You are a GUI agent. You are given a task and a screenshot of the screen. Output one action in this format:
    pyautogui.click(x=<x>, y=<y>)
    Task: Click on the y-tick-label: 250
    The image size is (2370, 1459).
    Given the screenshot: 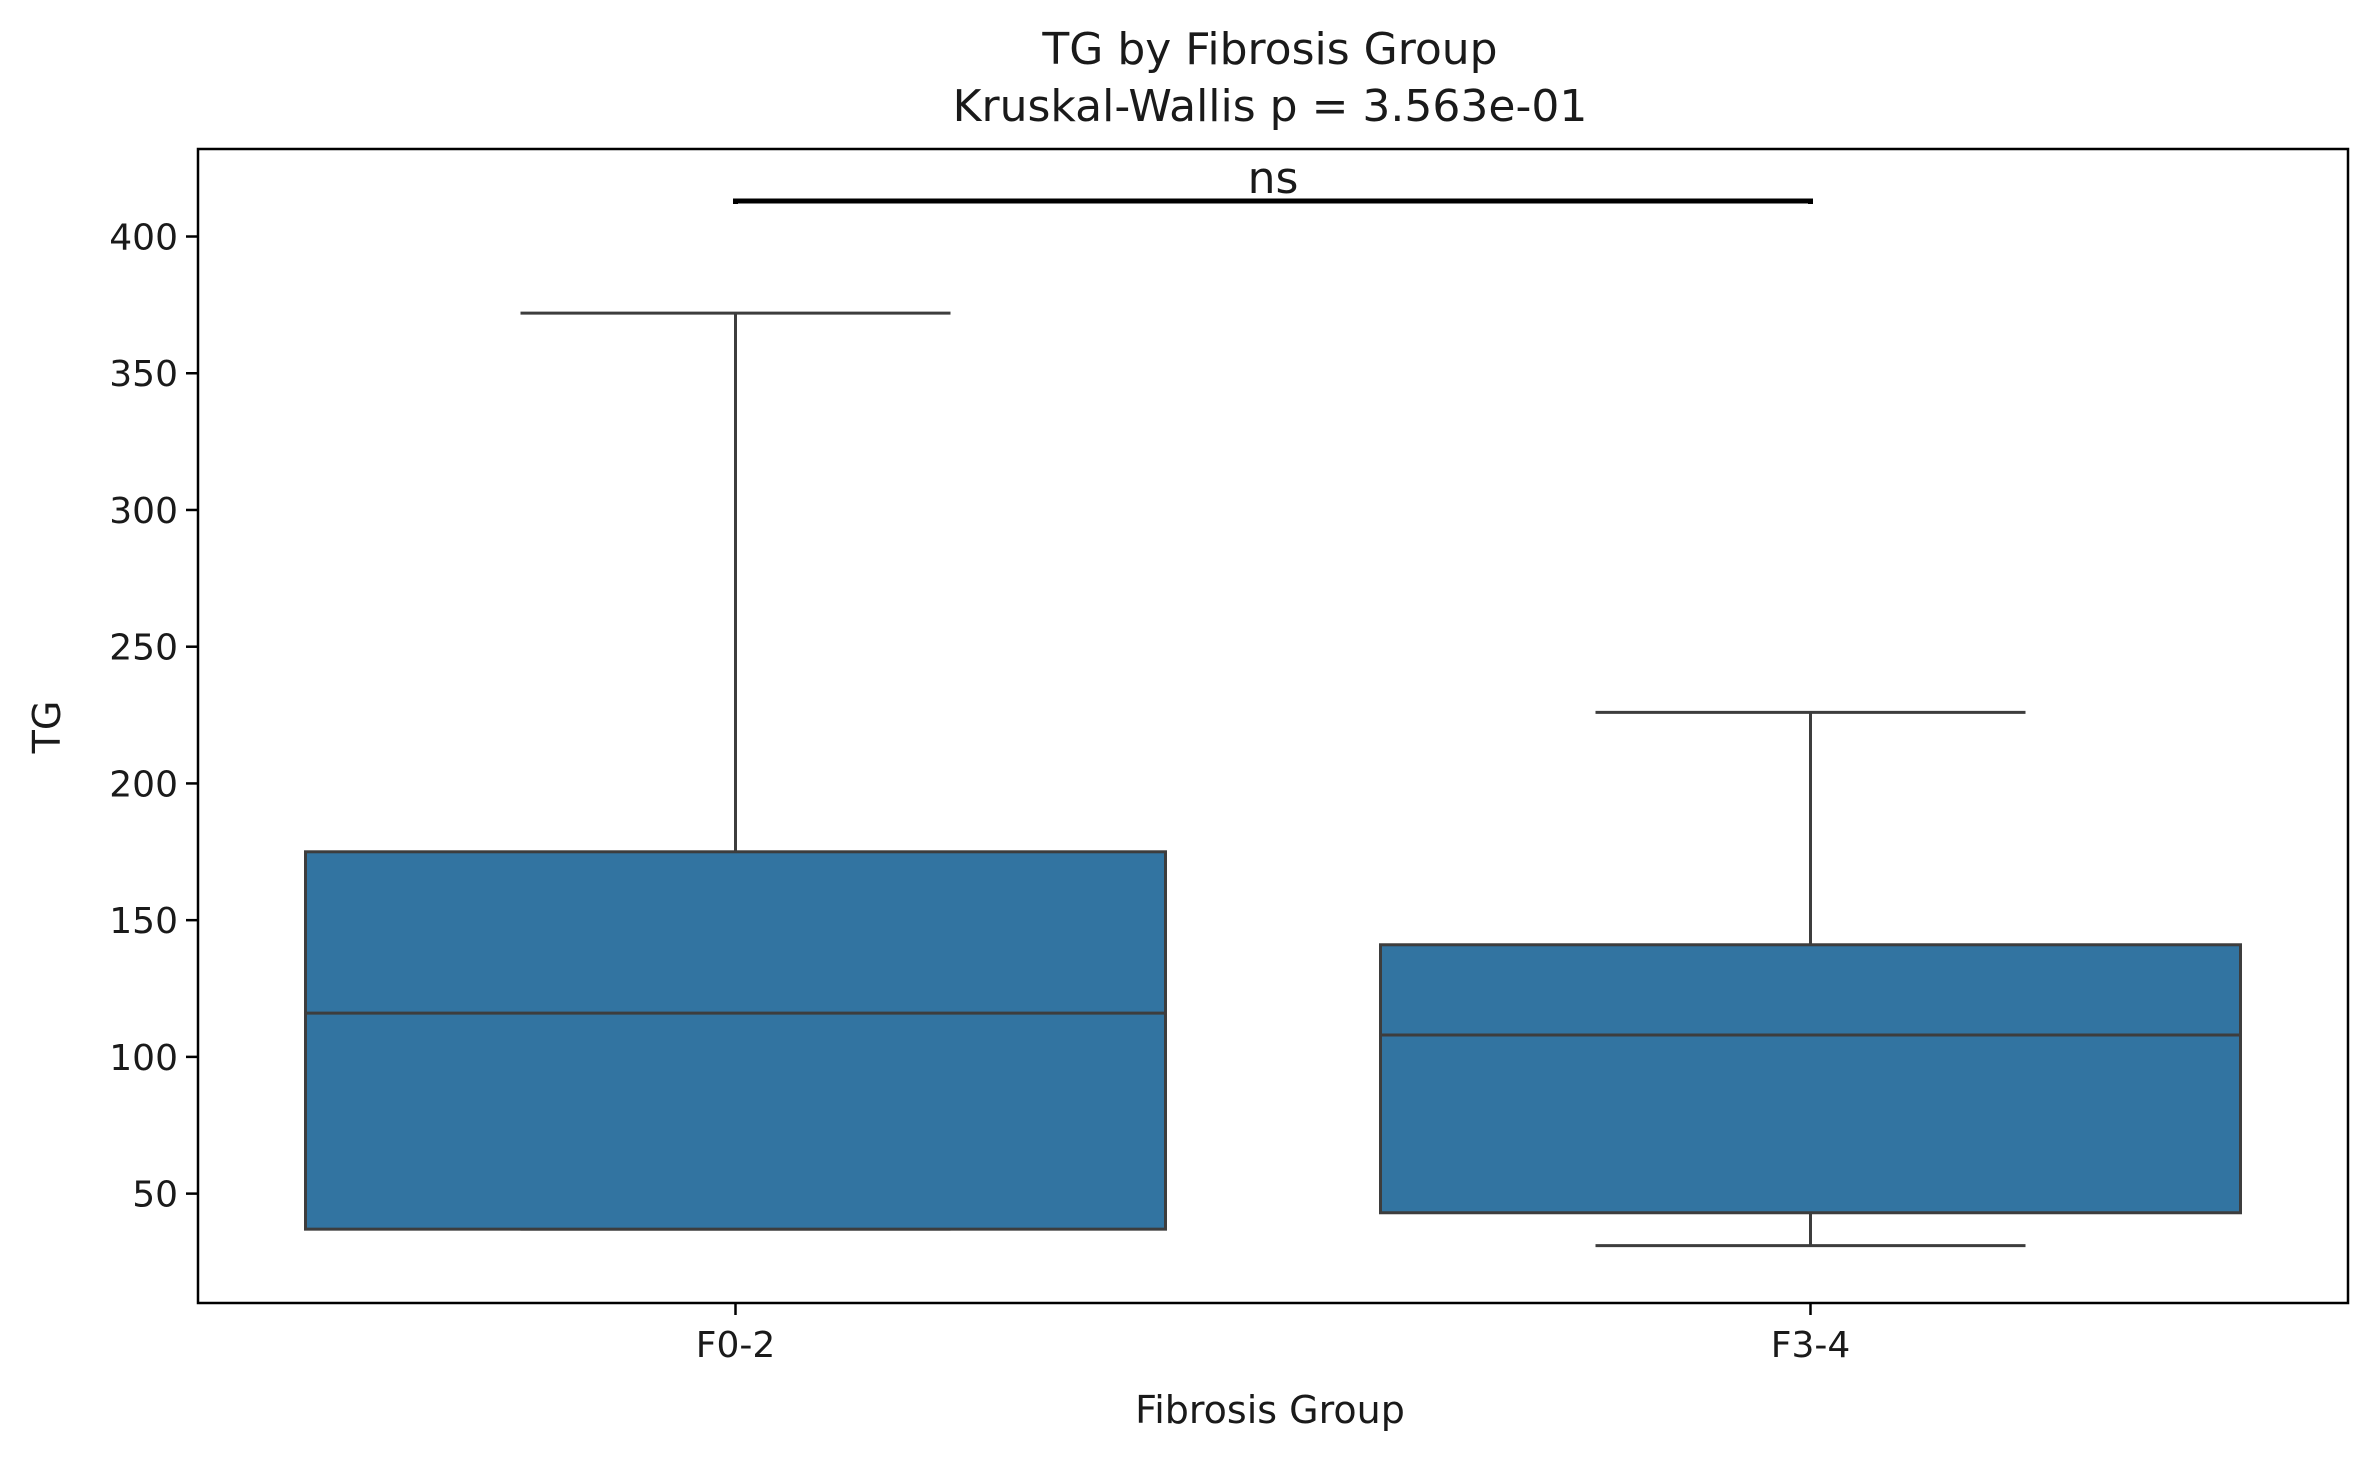 What is the action you would take?
    pyautogui.click(x=143, y=648)
    